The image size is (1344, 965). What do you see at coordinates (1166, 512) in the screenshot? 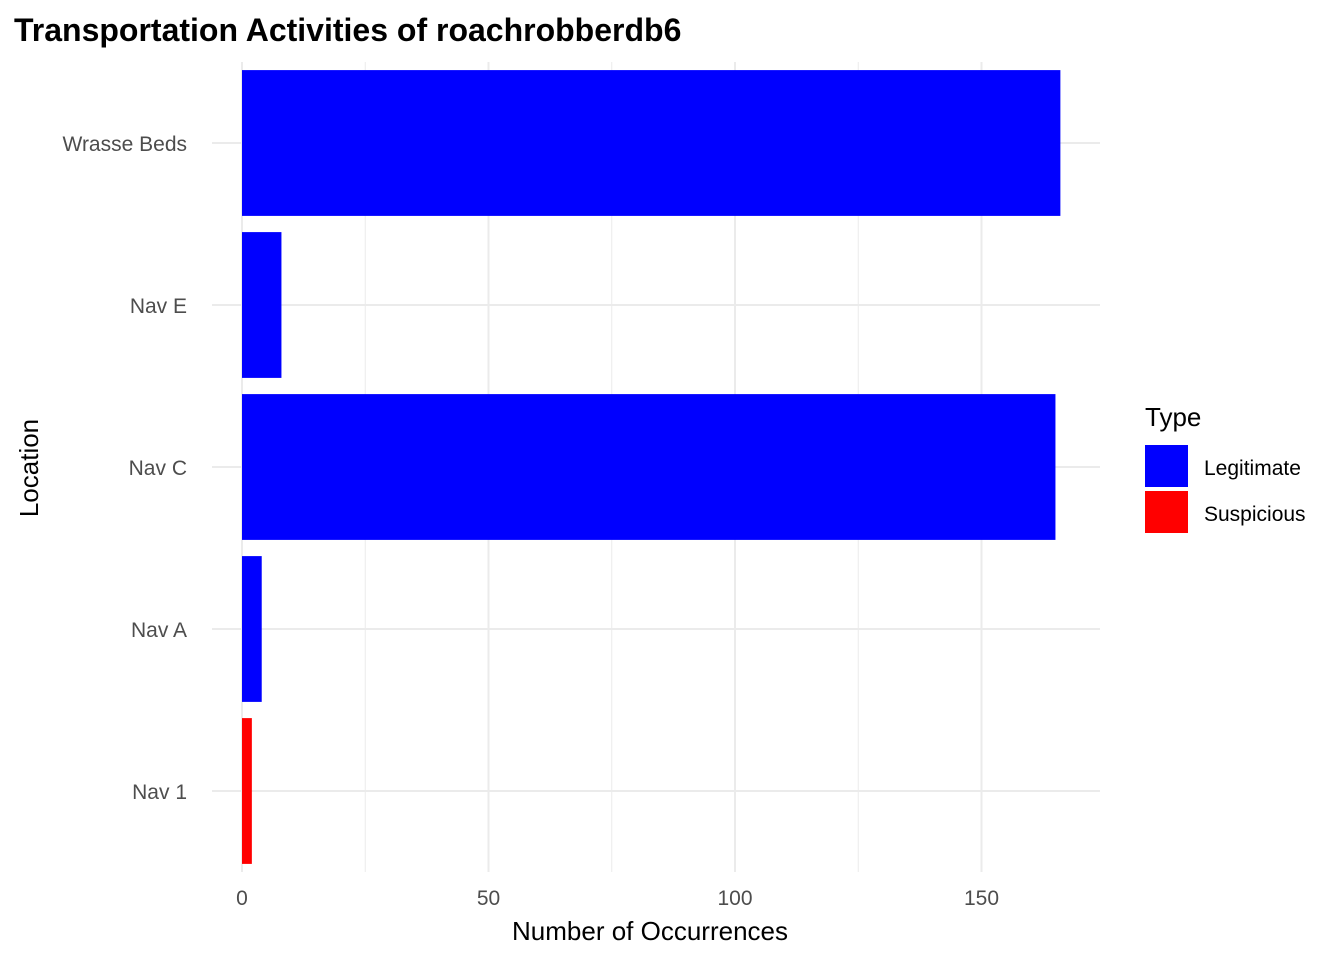
I see `legend-swatch-suspicious` at bounding box center [1166, 512].